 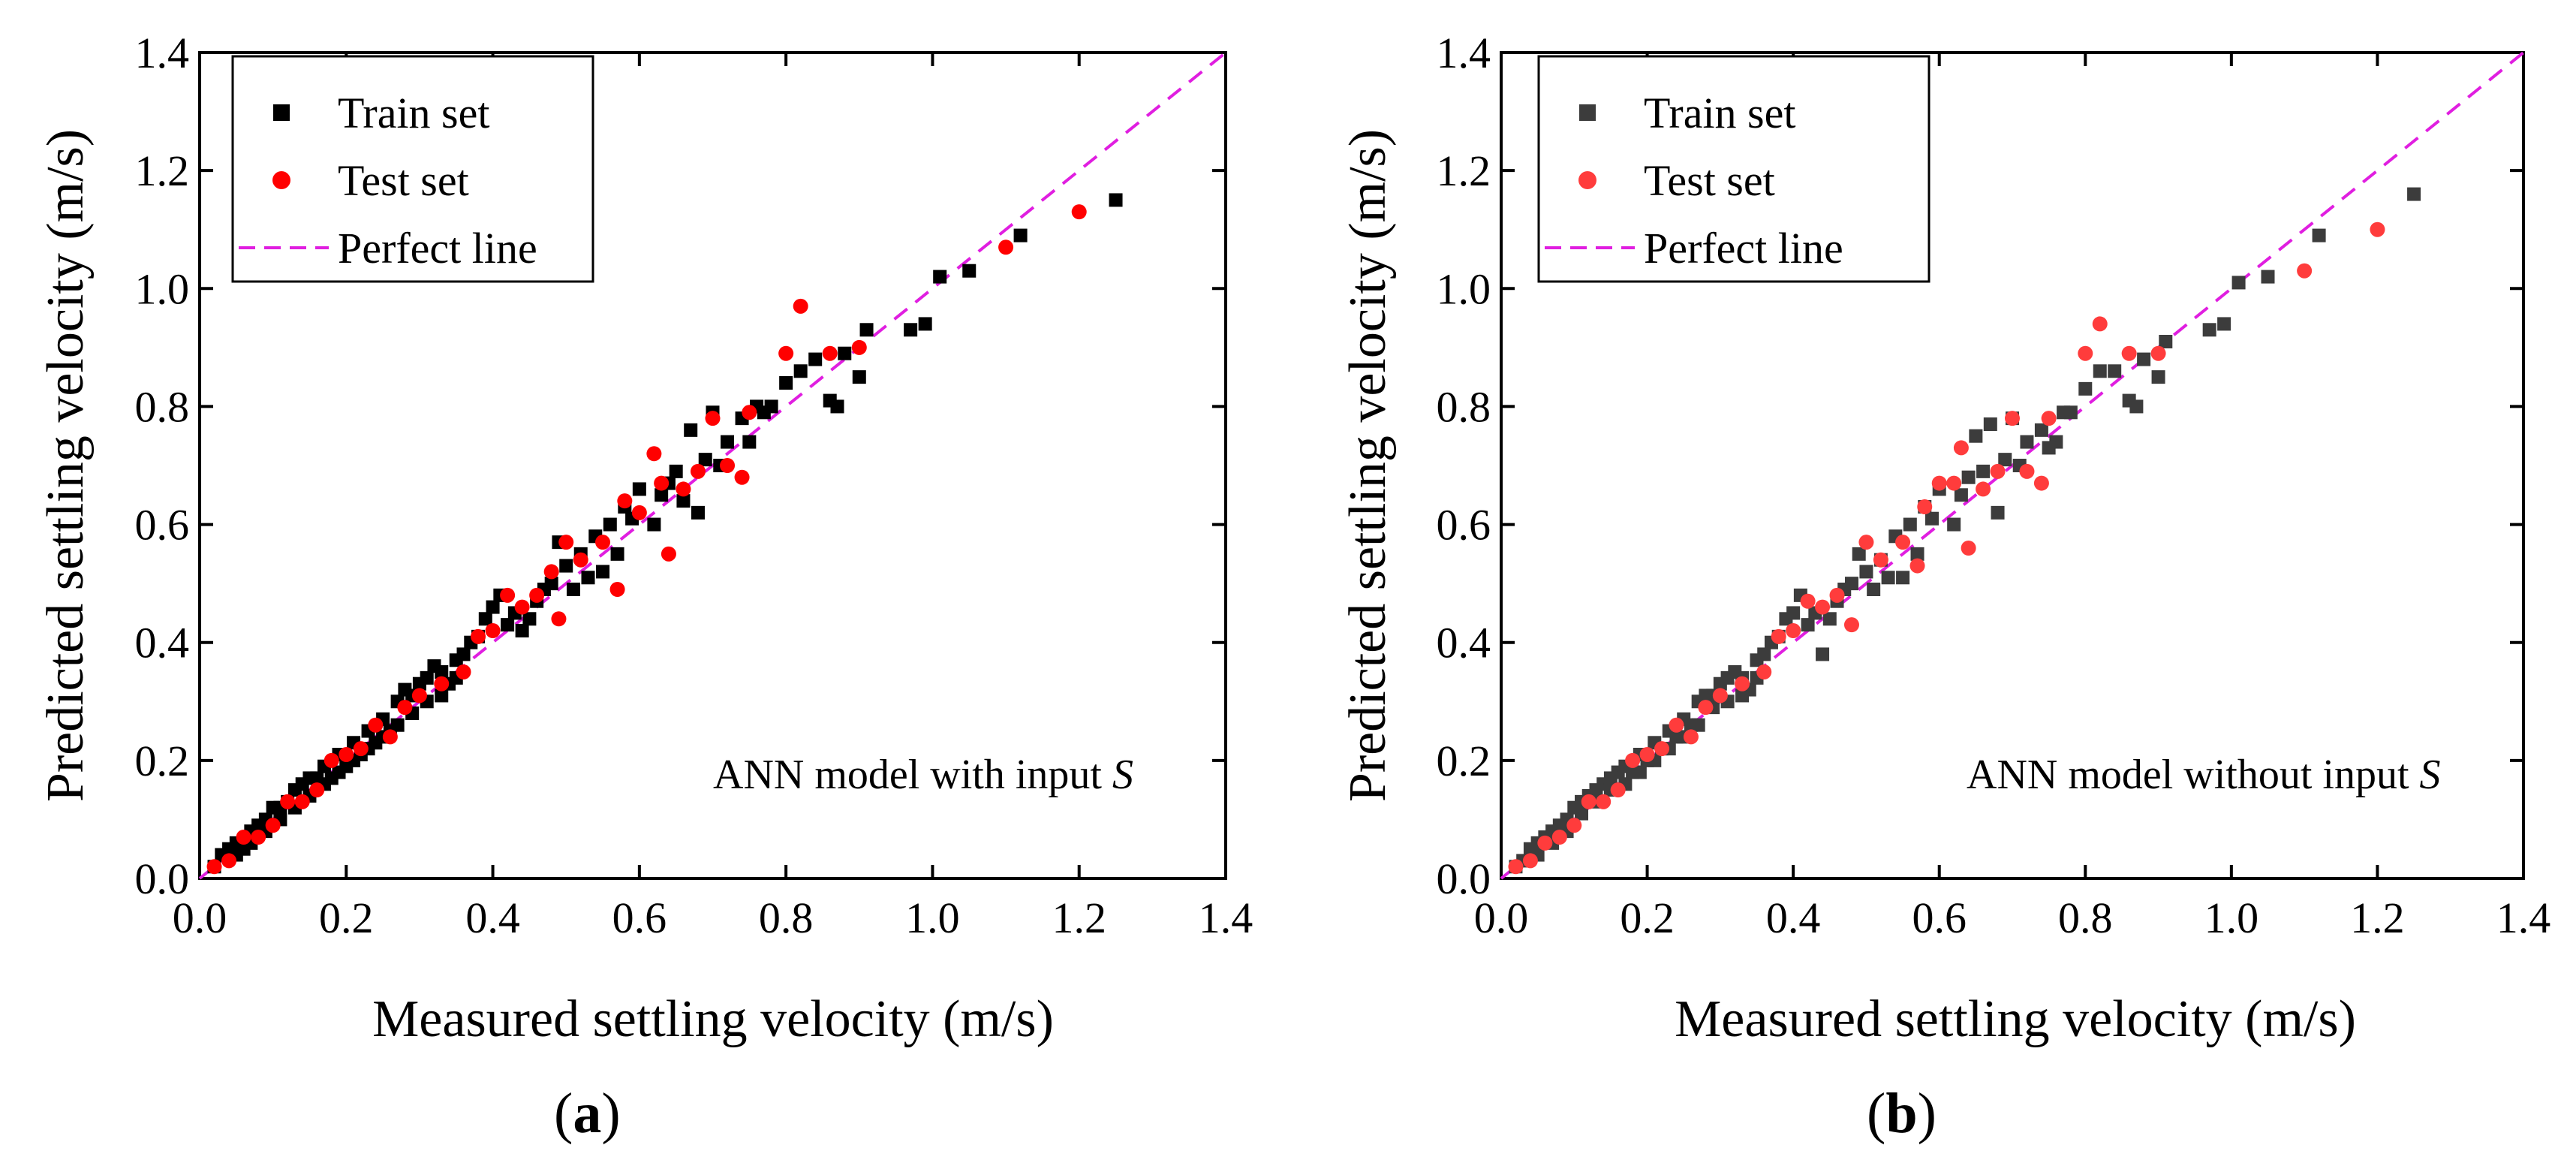 What do you see at coordinates (162, 526) in the screenshot?
I see `panel-a-y-tick-label: 0.6` at bounding box center [162, 526].